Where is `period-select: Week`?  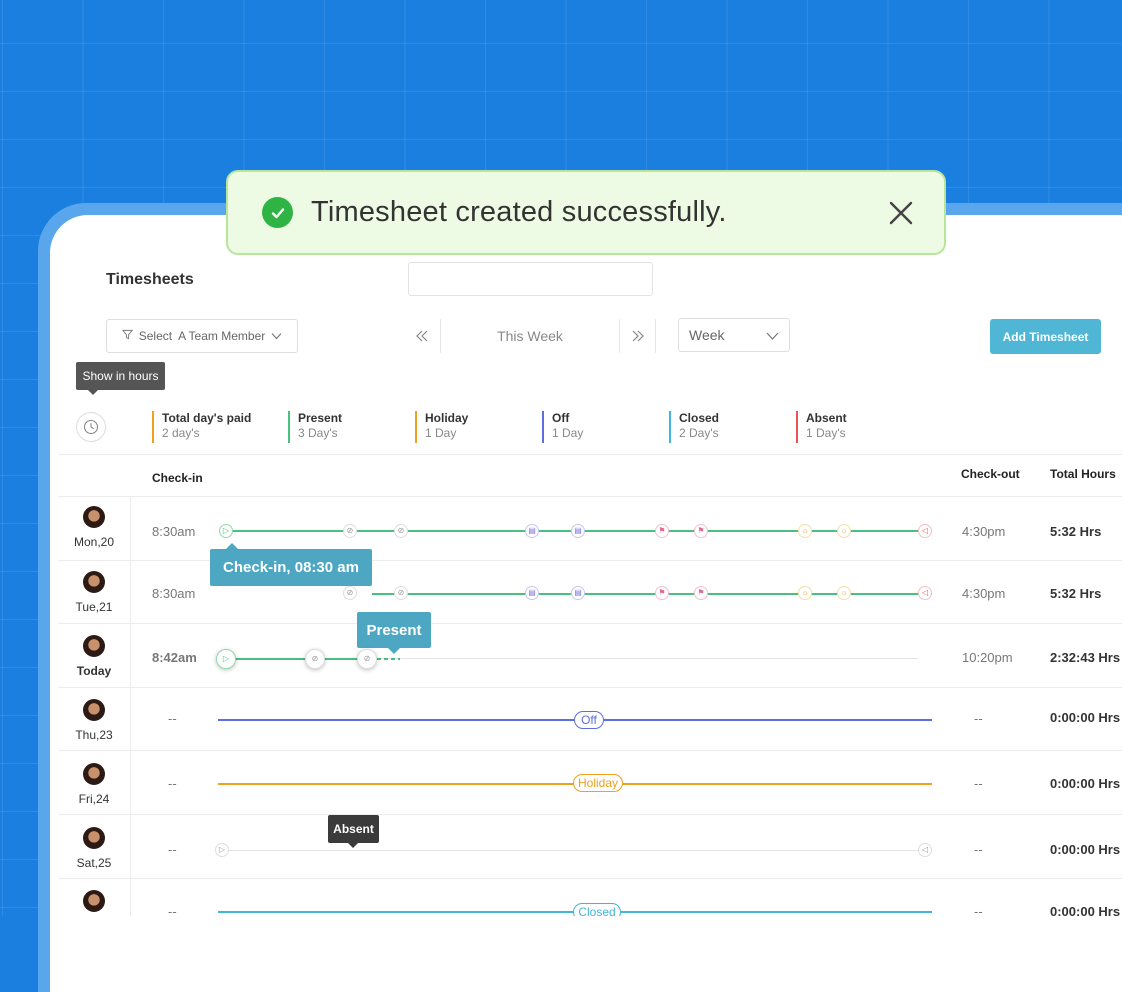
period-select: Week is located at coordinates (734, 335).